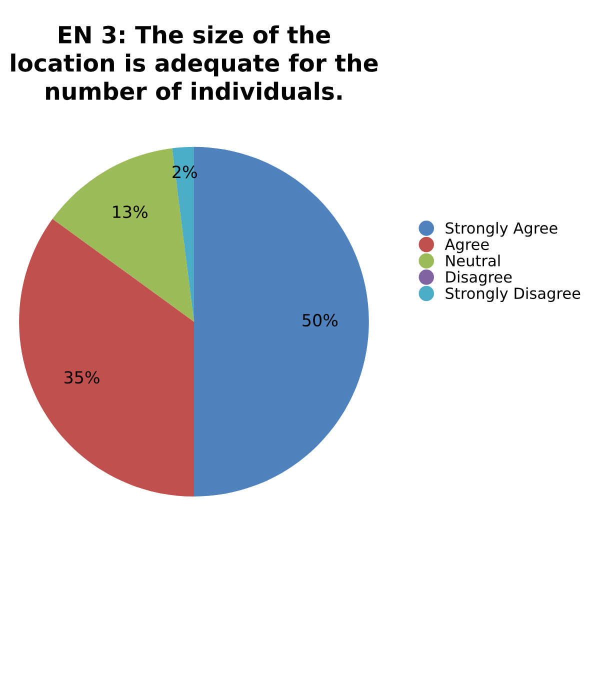 The height and width of the screenshot is (683, 596). Describe the element at coordinates (320, 320) in the screenshot. I see `data-label: 50%` at that location.